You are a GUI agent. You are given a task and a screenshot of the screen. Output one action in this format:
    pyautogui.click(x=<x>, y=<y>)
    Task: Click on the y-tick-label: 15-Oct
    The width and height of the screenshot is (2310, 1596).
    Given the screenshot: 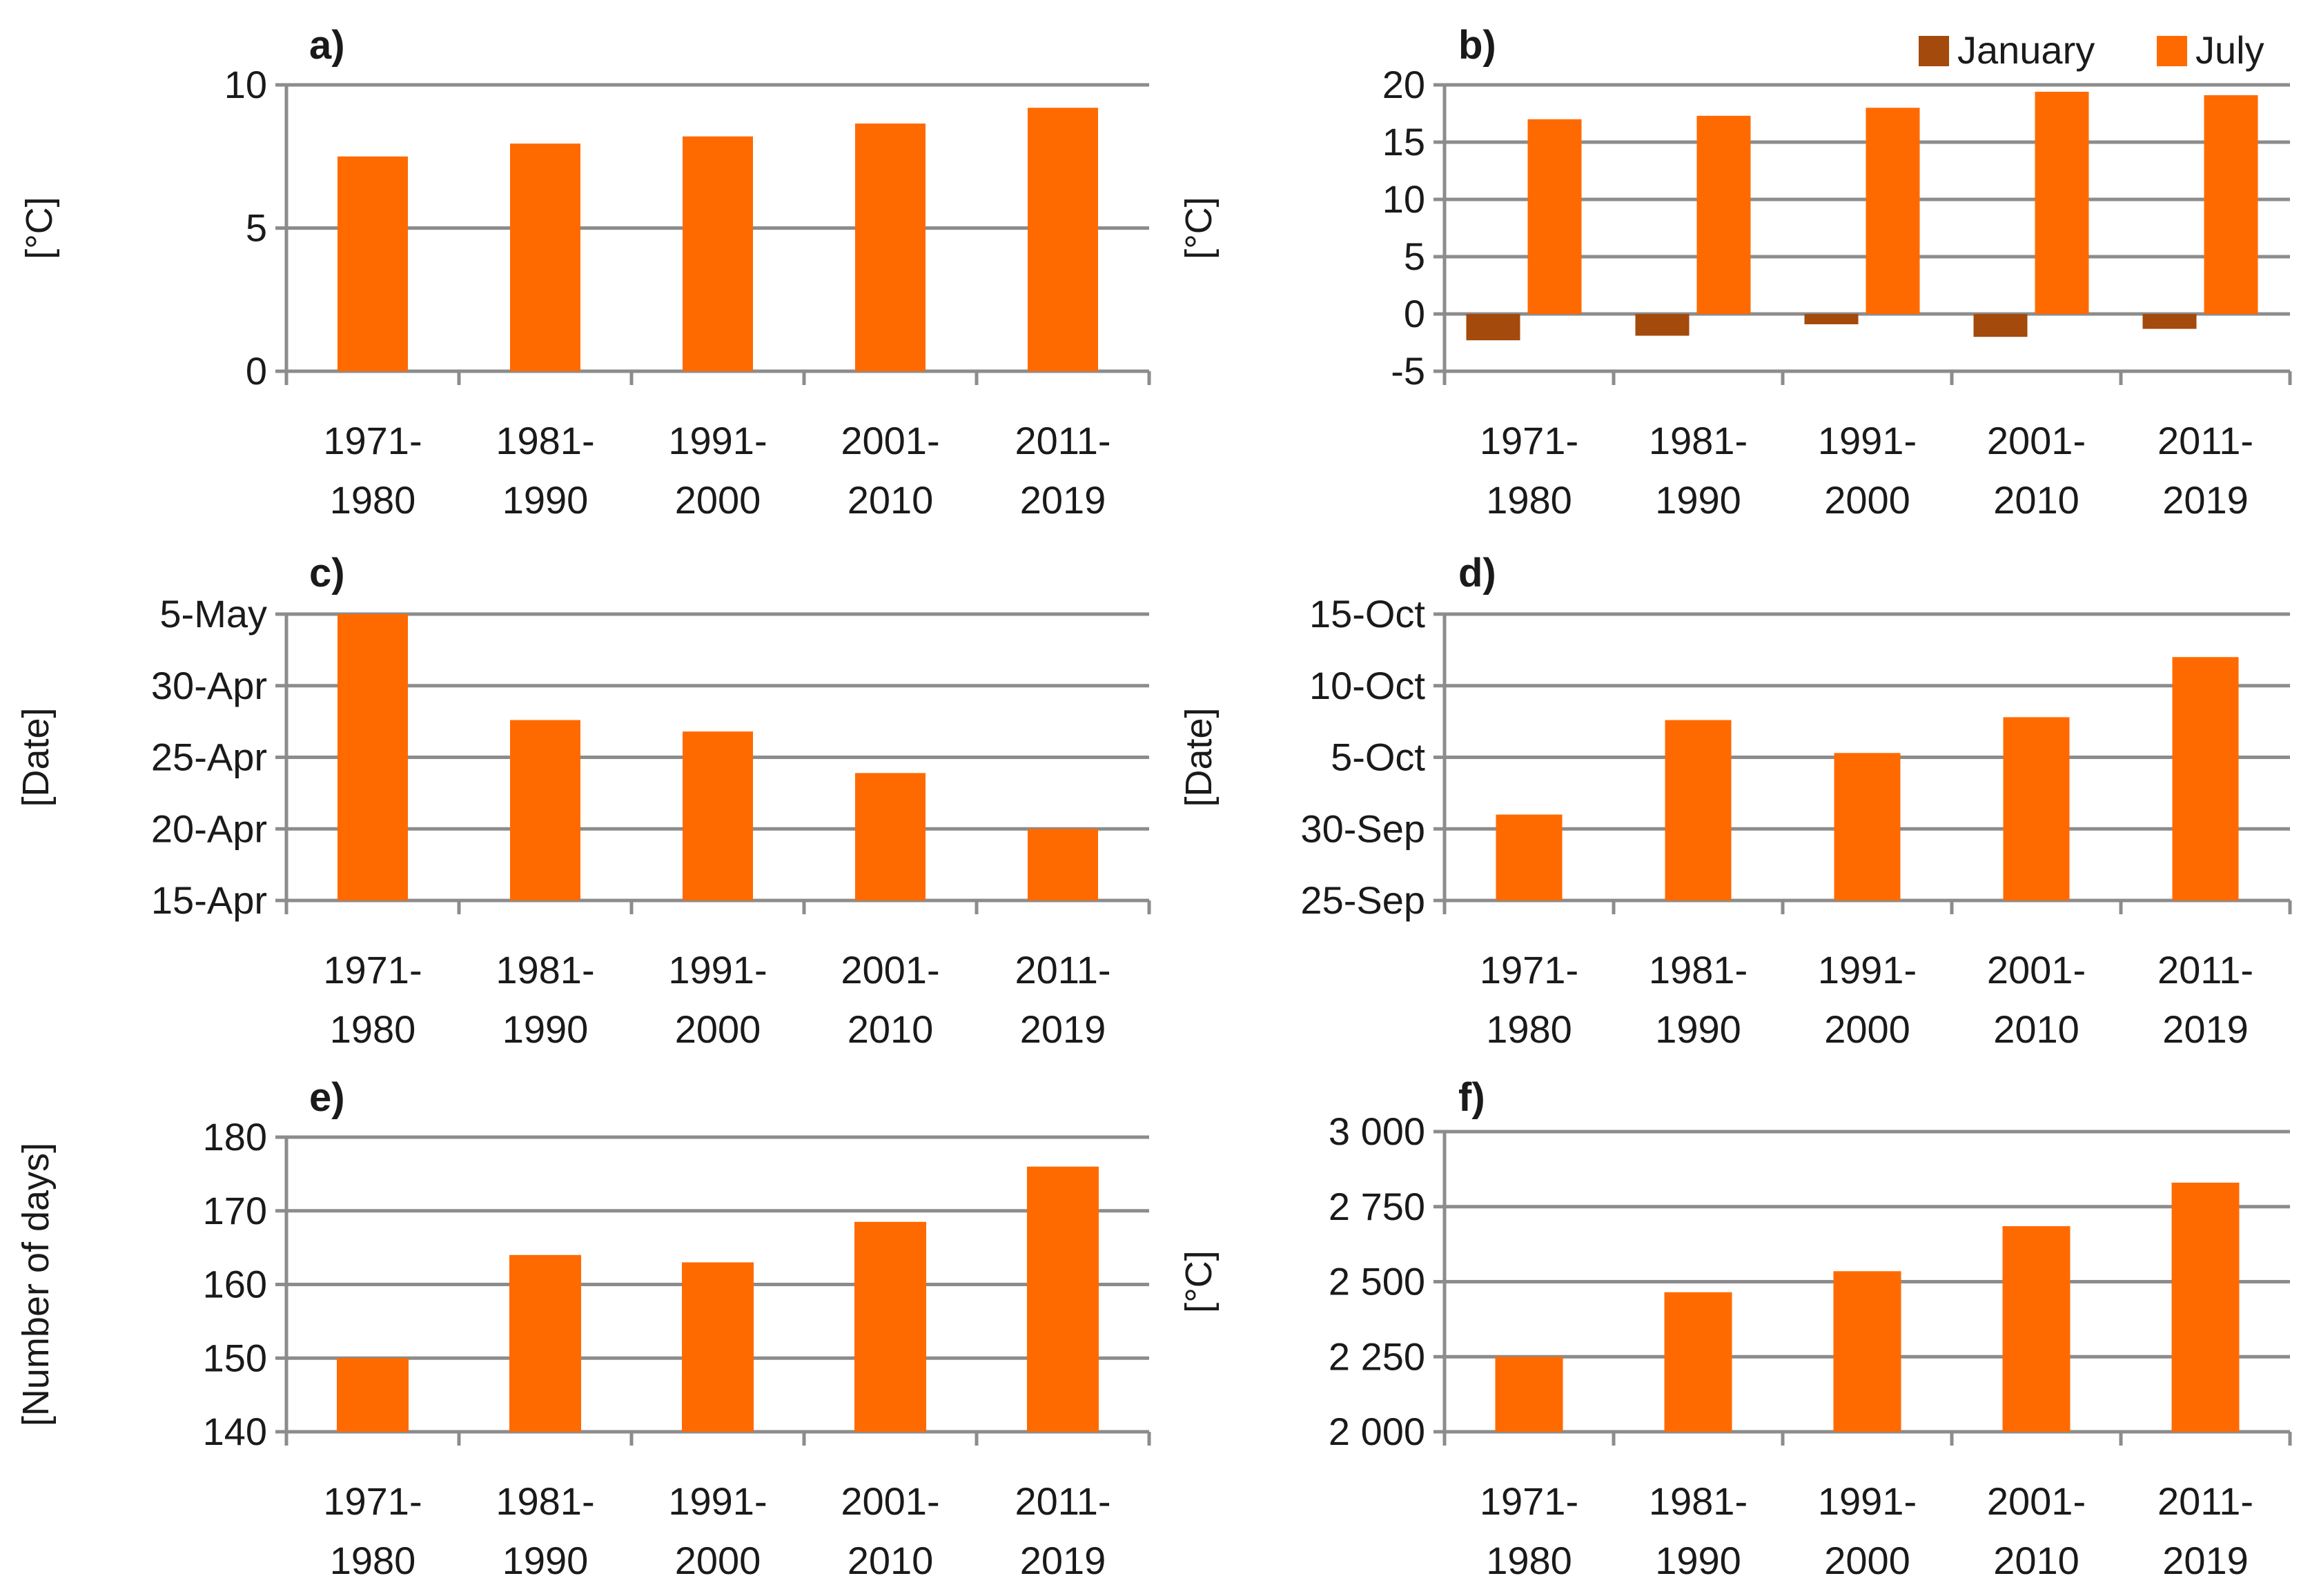 What is the action you would take?
    pyautogui.click(x=1367, y=614)
    